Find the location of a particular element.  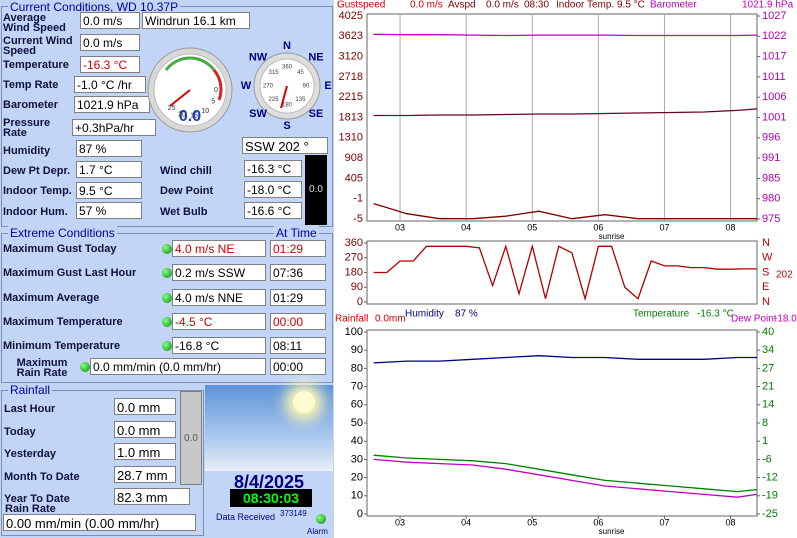

gauge-scale: 25 is located at coordinates (172, 108).